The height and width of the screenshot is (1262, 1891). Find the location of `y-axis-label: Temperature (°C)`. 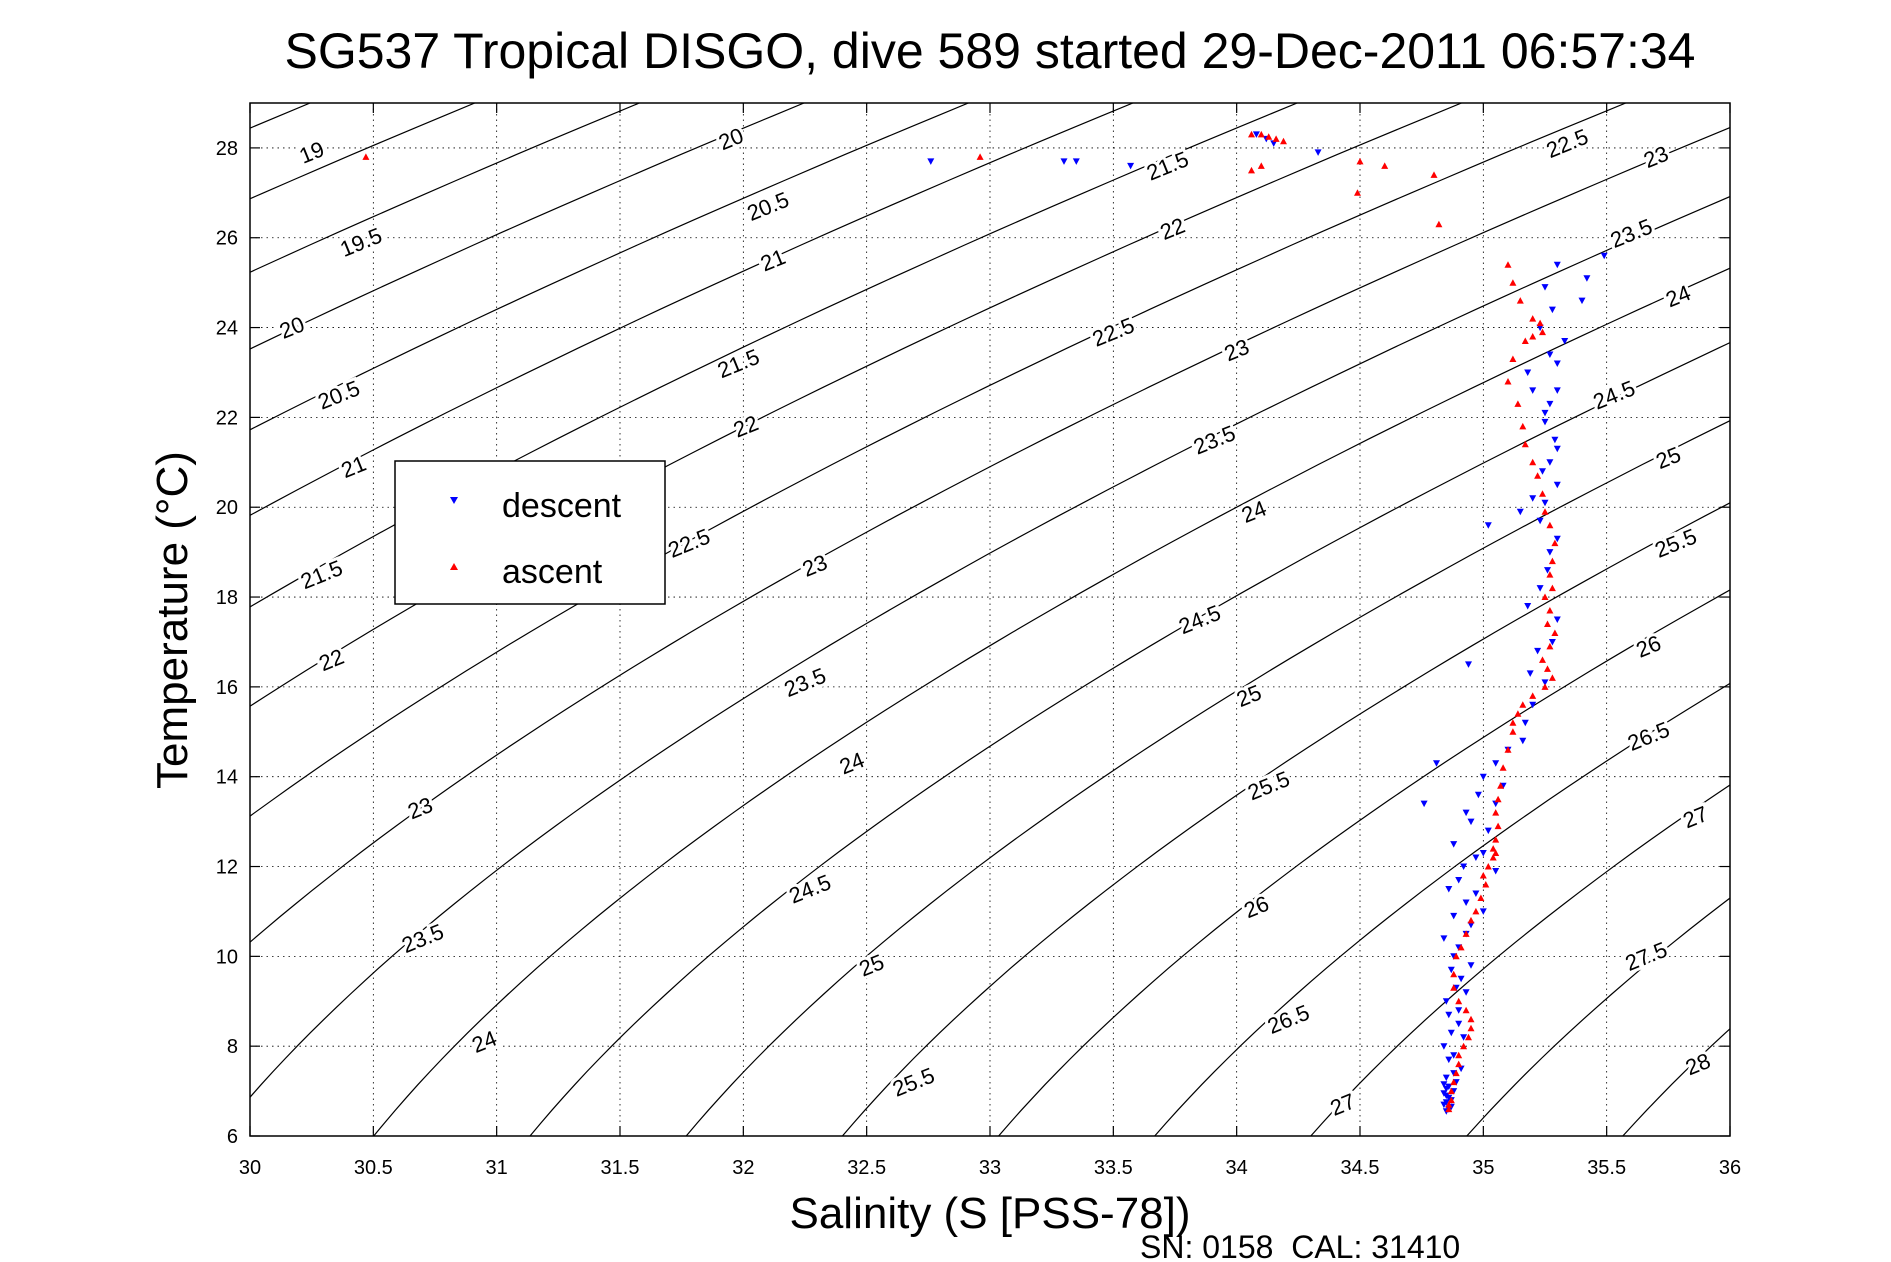

y-axis-label: Temperature (°C) is located at coordinates (172, 620).